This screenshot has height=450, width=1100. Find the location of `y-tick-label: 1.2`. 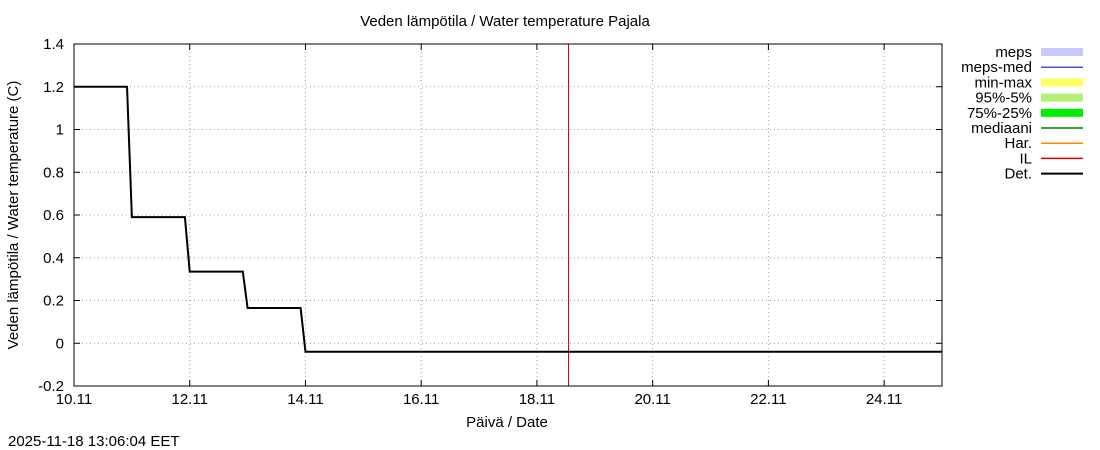

y-tick-label: 1.2 is located at coordinates (53, 87).